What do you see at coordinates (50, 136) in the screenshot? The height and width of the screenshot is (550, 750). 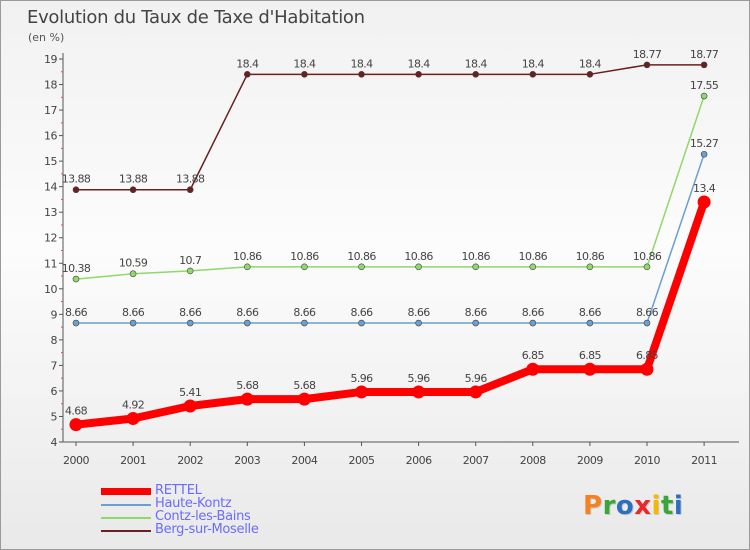 I see `y-tick-label: 16` at bounding box center [50, 136].